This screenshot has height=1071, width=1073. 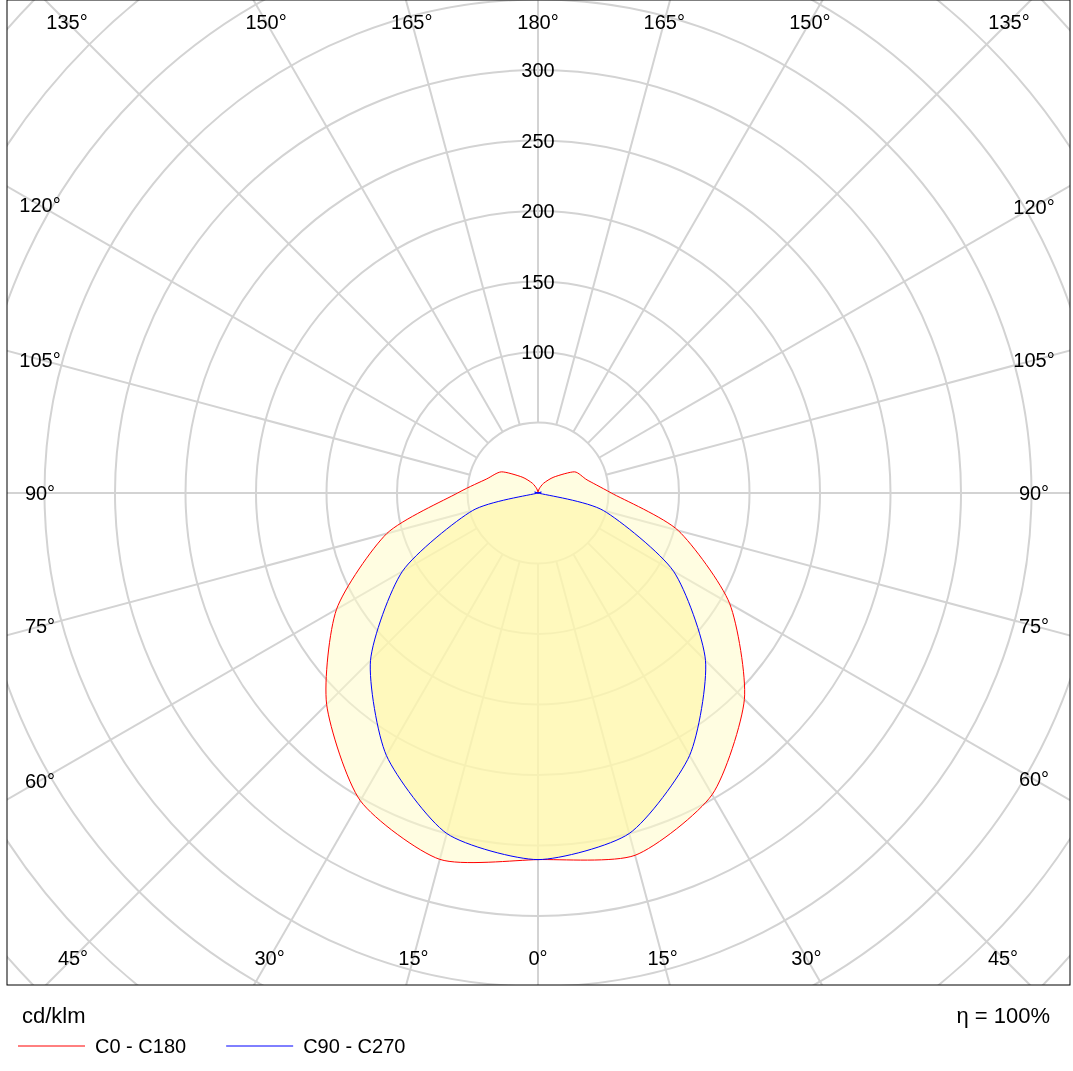 I want to click on spoke-label: 0°, so click(x=538, y=958).